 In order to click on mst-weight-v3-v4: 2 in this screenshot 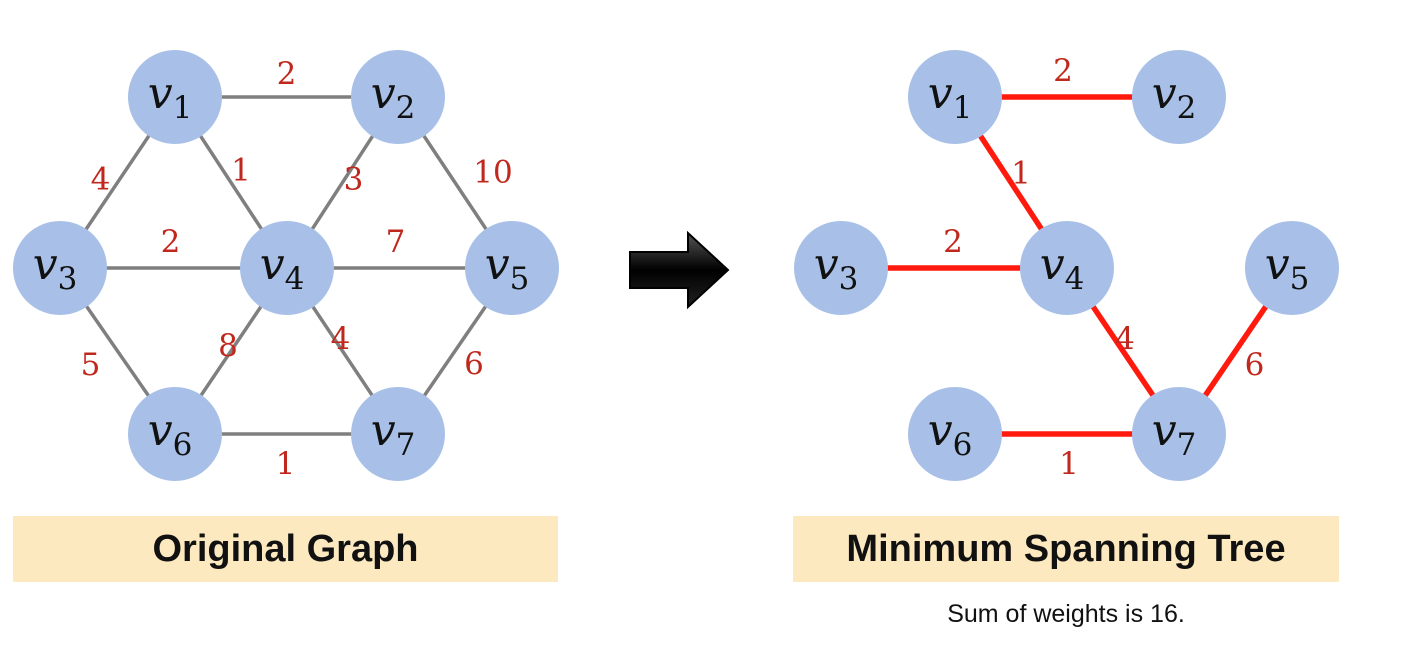, I will do `click(953, 242)`.